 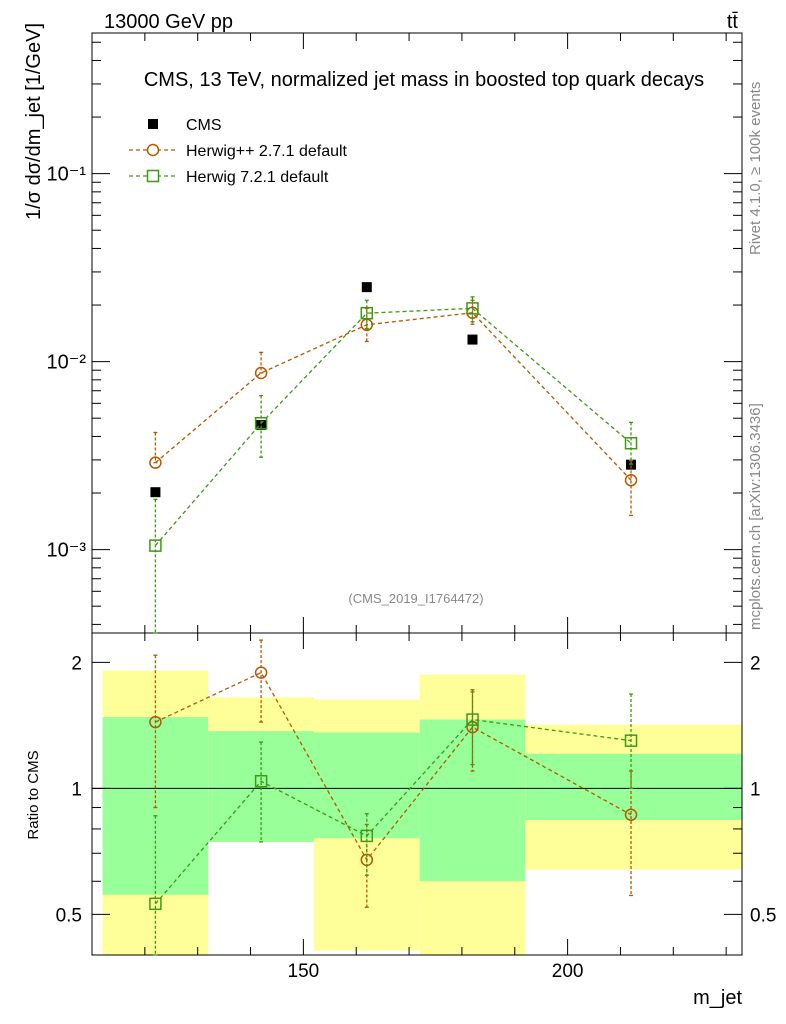 I want to click on ratio-y-tick-label-right-0: 0.5, so click(x=763, y=915).